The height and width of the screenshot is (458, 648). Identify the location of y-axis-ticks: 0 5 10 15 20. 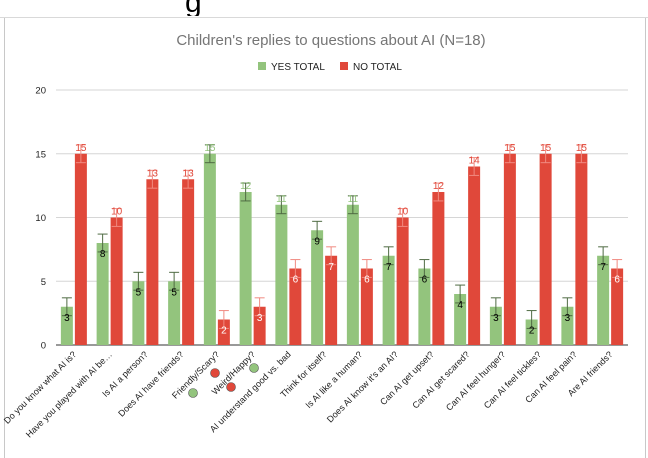
(40, 219).